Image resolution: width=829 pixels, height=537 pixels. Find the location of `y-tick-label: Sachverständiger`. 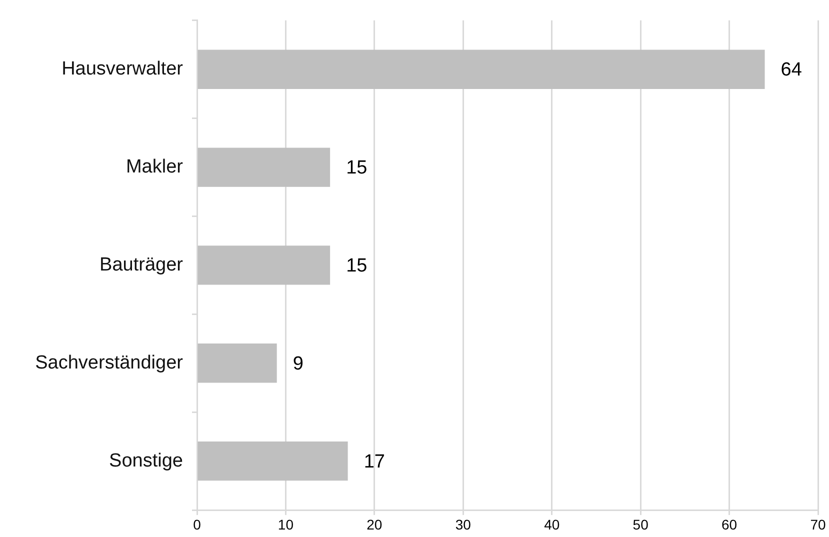

y-tick-label: Sachverständiger is located at coordinates (109, 363).